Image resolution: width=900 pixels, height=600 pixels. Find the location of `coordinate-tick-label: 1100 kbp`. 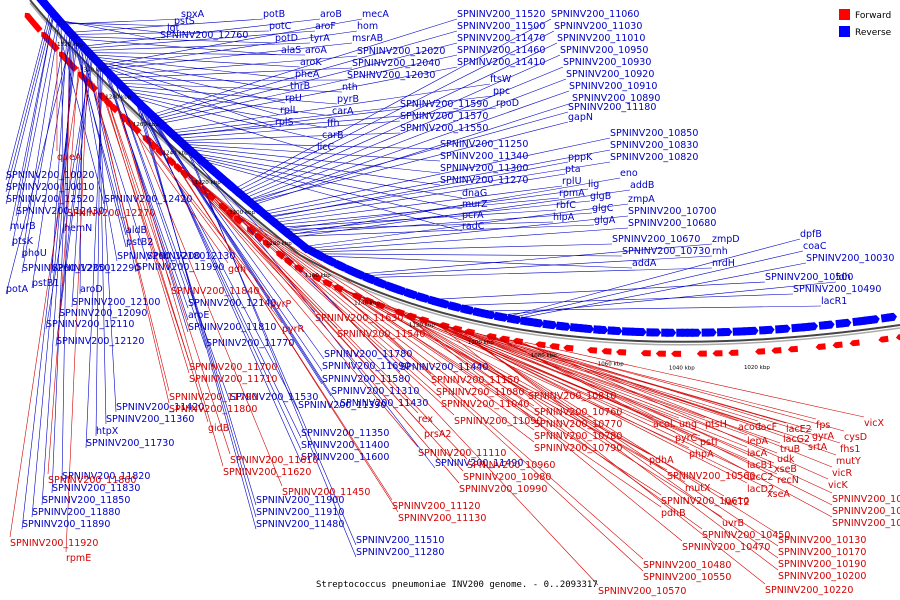

coordinate-tick-label: 1100 kbp is located at coordinates (481, 343).